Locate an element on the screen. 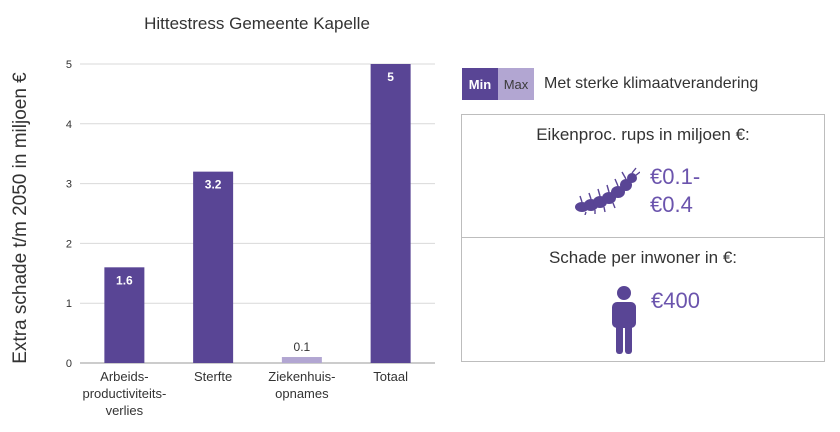 This screenshot has height=432, width=840. y-tick-label: 1 is located at coordinates (69, 304).